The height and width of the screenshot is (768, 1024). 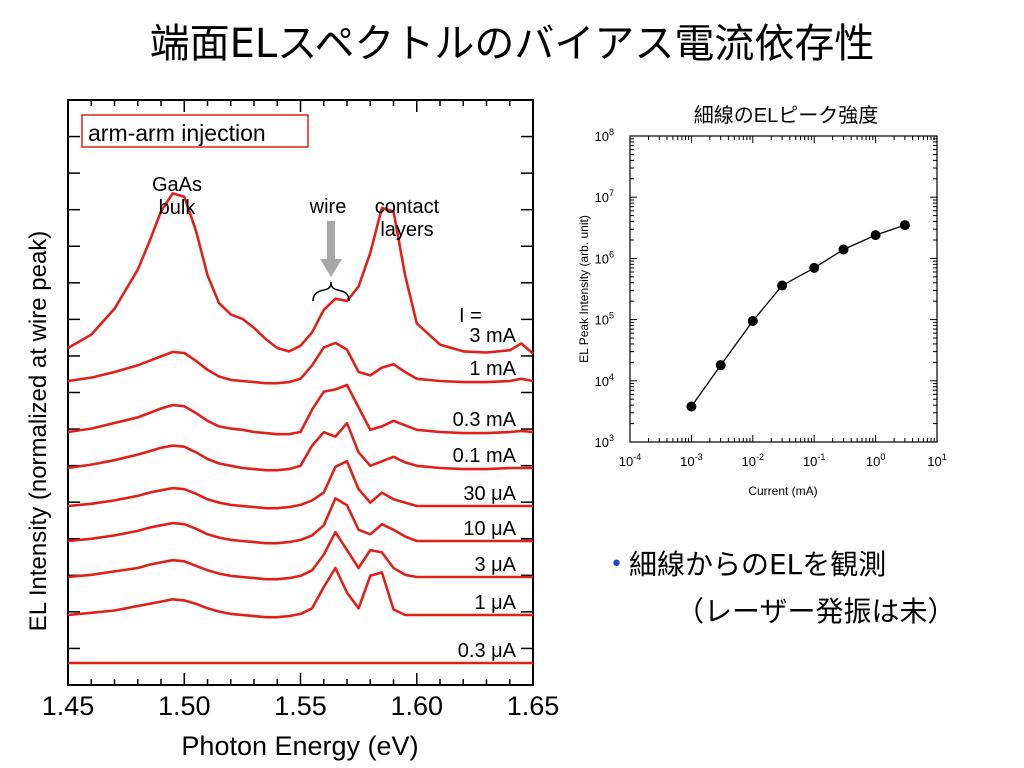 What do you see at coordinates (38, 431) in the screenshot?
I see `spectra-y-axis-title: EL Intensity (normalized at wire peak)` at bounding box center [38, 431].